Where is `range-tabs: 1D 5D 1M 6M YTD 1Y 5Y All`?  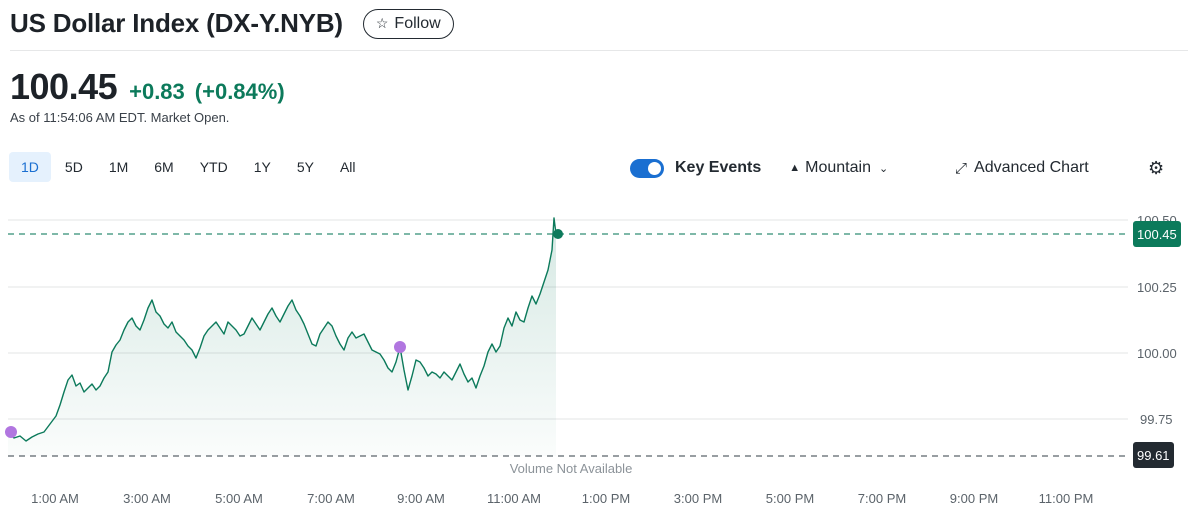
range-tabs: 1D 5D 1M 6M YTD 1Y 5Y All is located at coordinates (189, 167).